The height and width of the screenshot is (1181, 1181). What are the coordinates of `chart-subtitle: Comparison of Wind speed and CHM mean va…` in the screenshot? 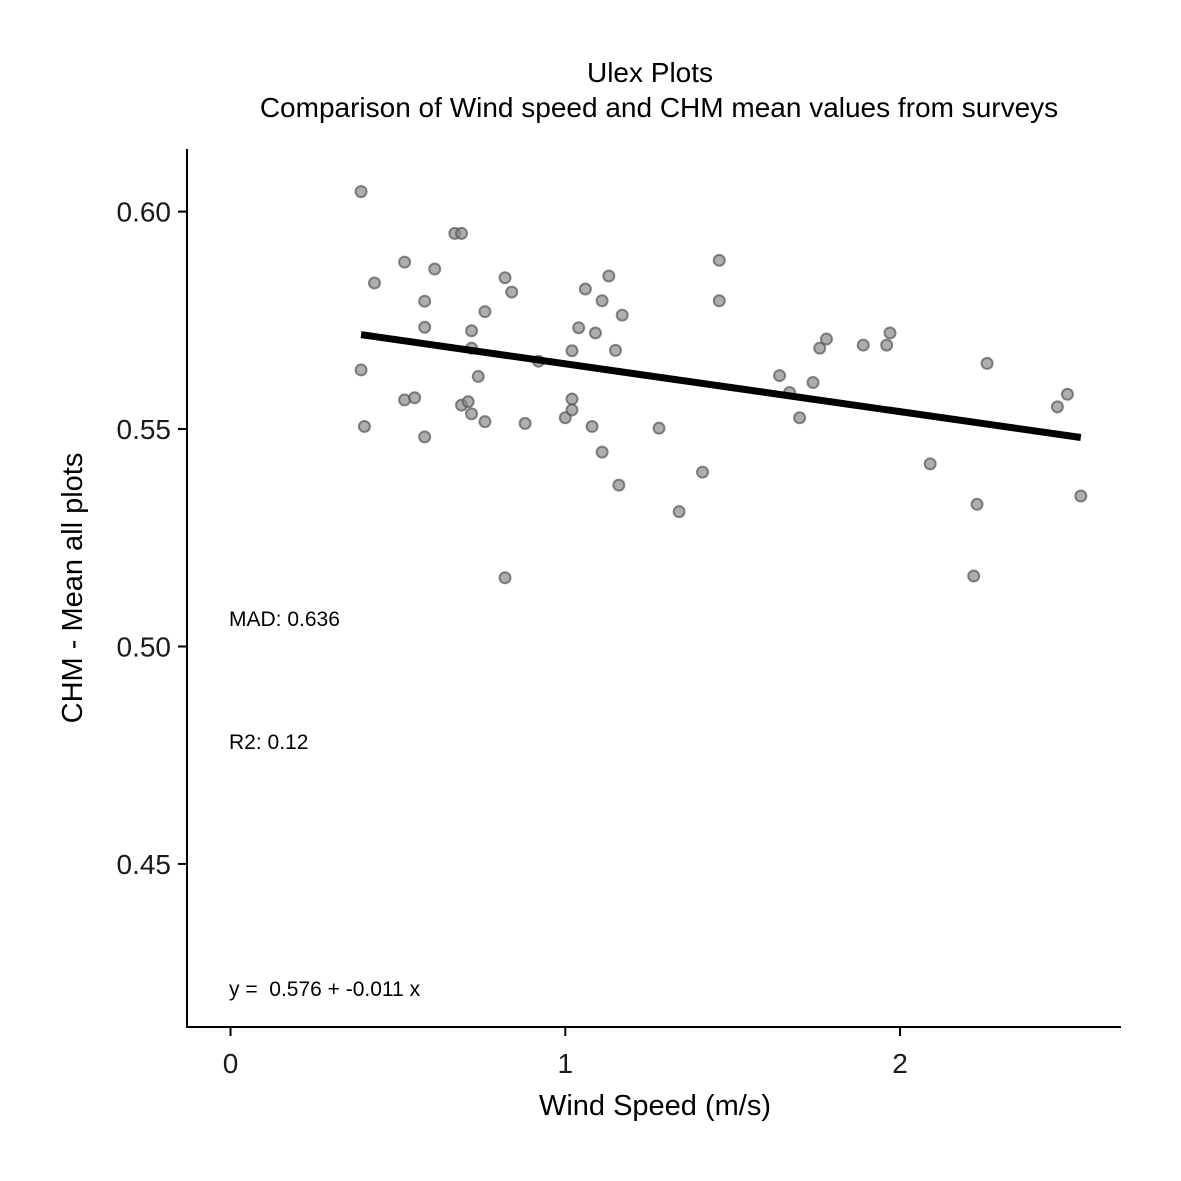 It's located at (659, 107).